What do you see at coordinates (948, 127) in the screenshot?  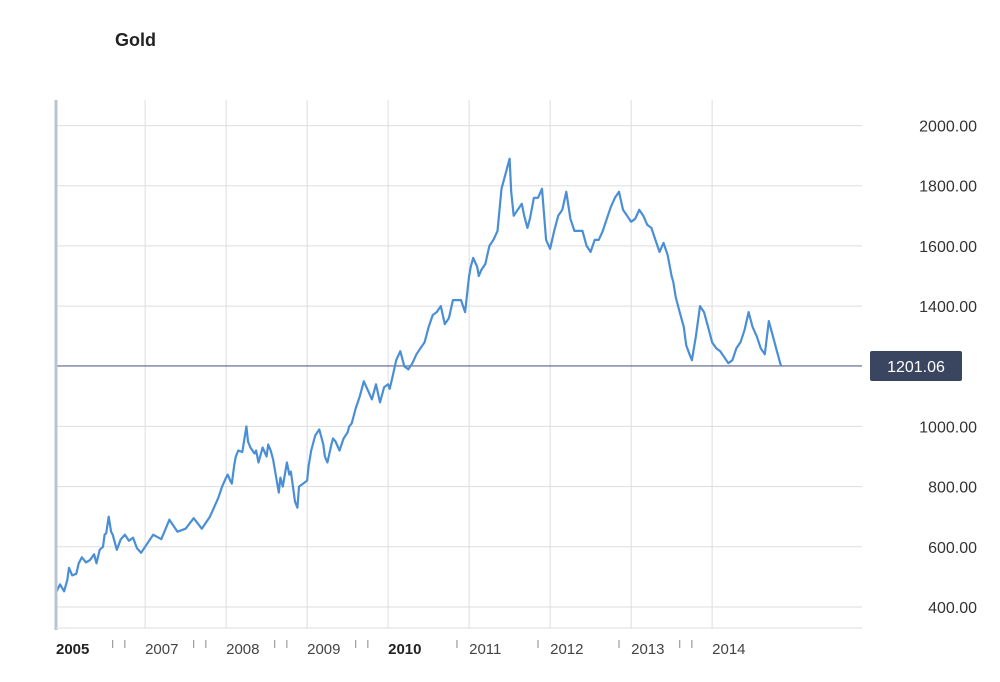 I see `y-tick-label: 2000.00` at bounding box center [948, 127].